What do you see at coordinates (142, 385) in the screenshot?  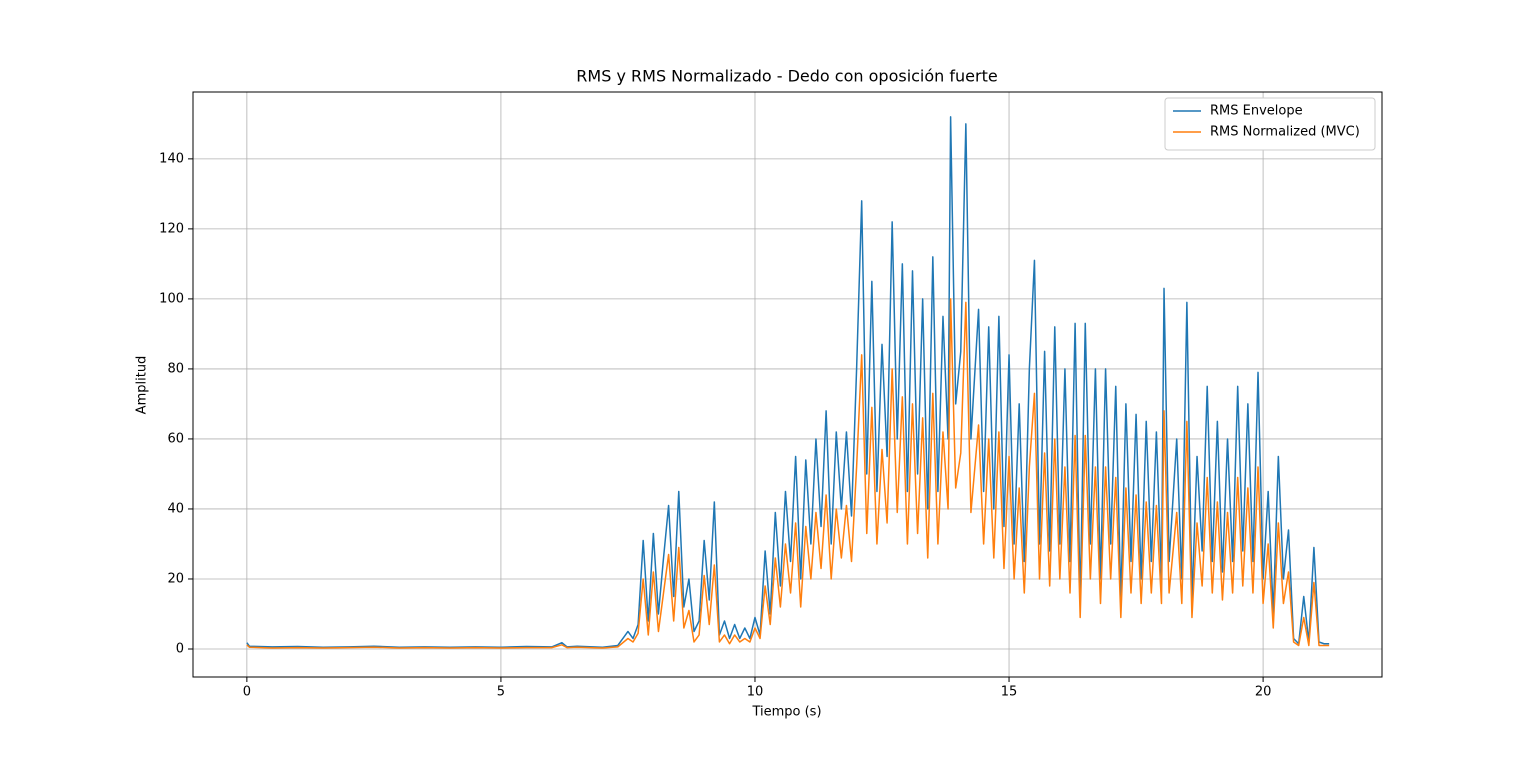 I see `y-axis-label: Amplitud` at bounding box center [142, 385].